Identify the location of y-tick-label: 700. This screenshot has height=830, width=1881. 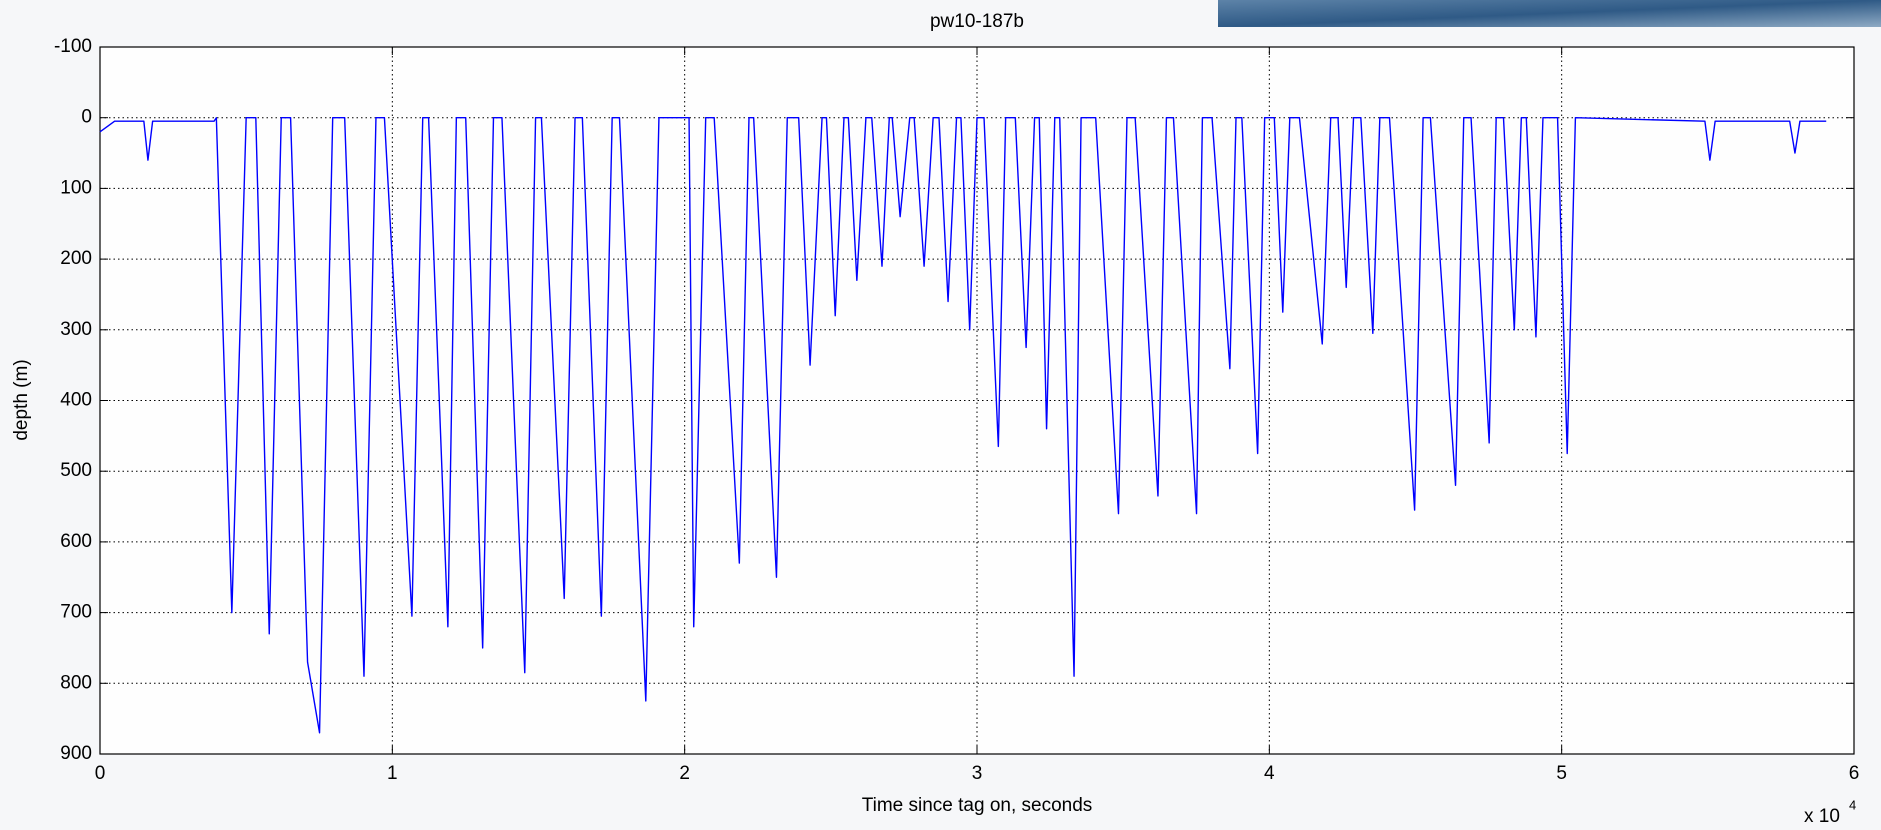
(76, 612).